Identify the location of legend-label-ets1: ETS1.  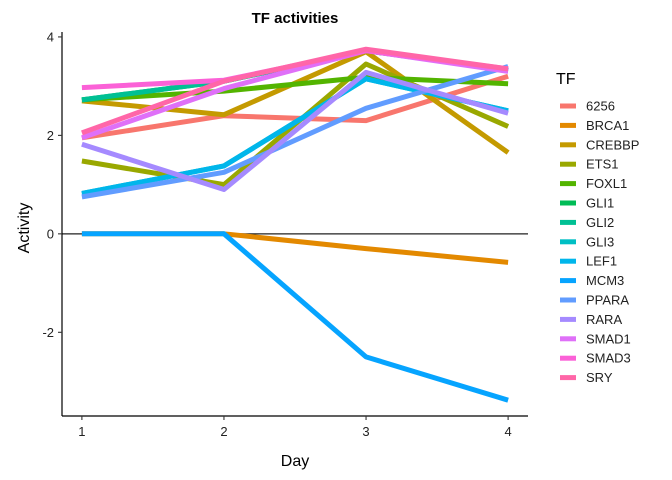
(602, 164).